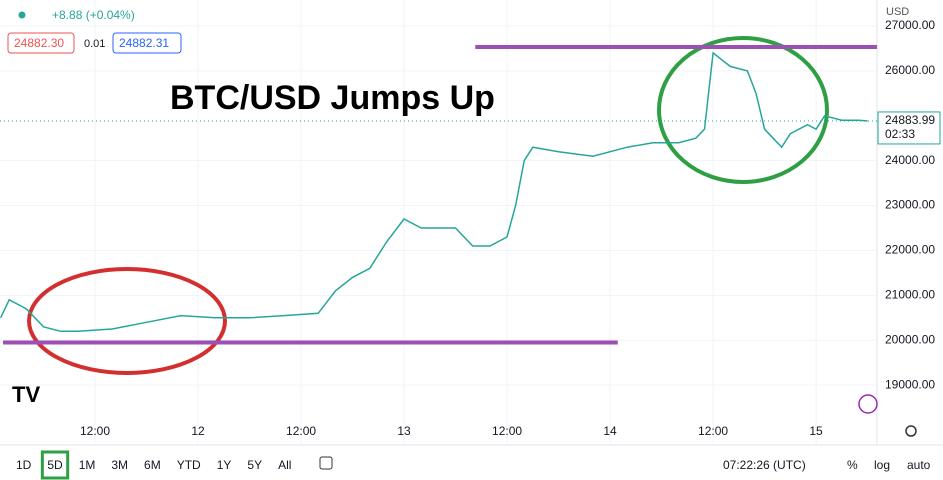 This screenshot has height=480, width=943. Describe the element at coordinates (911, 431) in the screenshot. I see `settings-icon` at that location.